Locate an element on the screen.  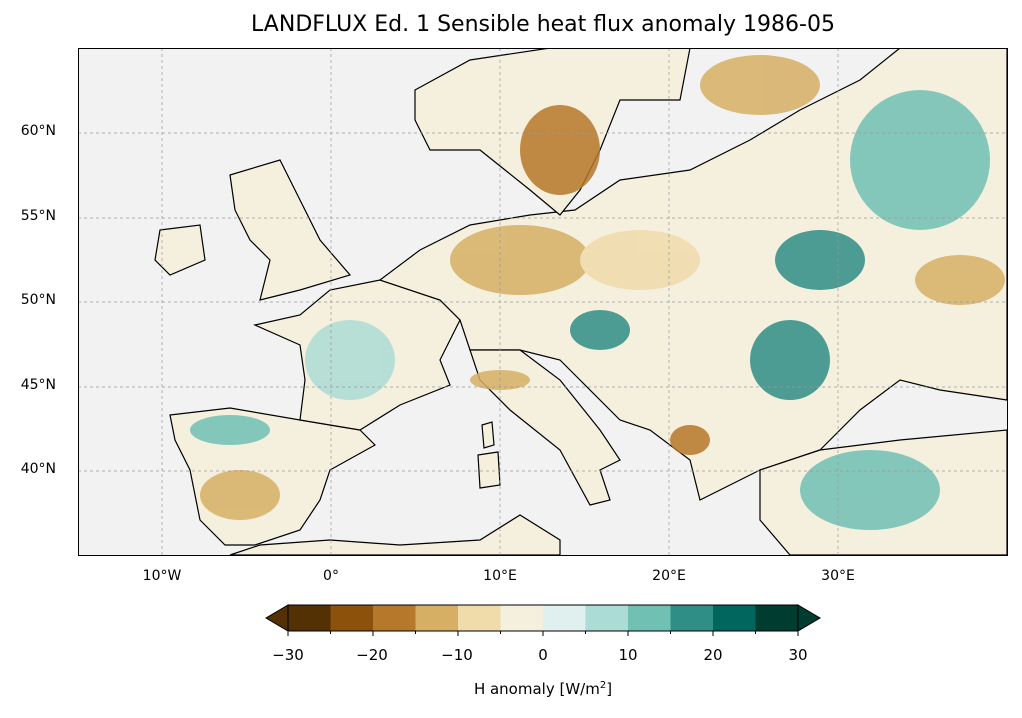
sardinia is located at coordinates (489, 470).